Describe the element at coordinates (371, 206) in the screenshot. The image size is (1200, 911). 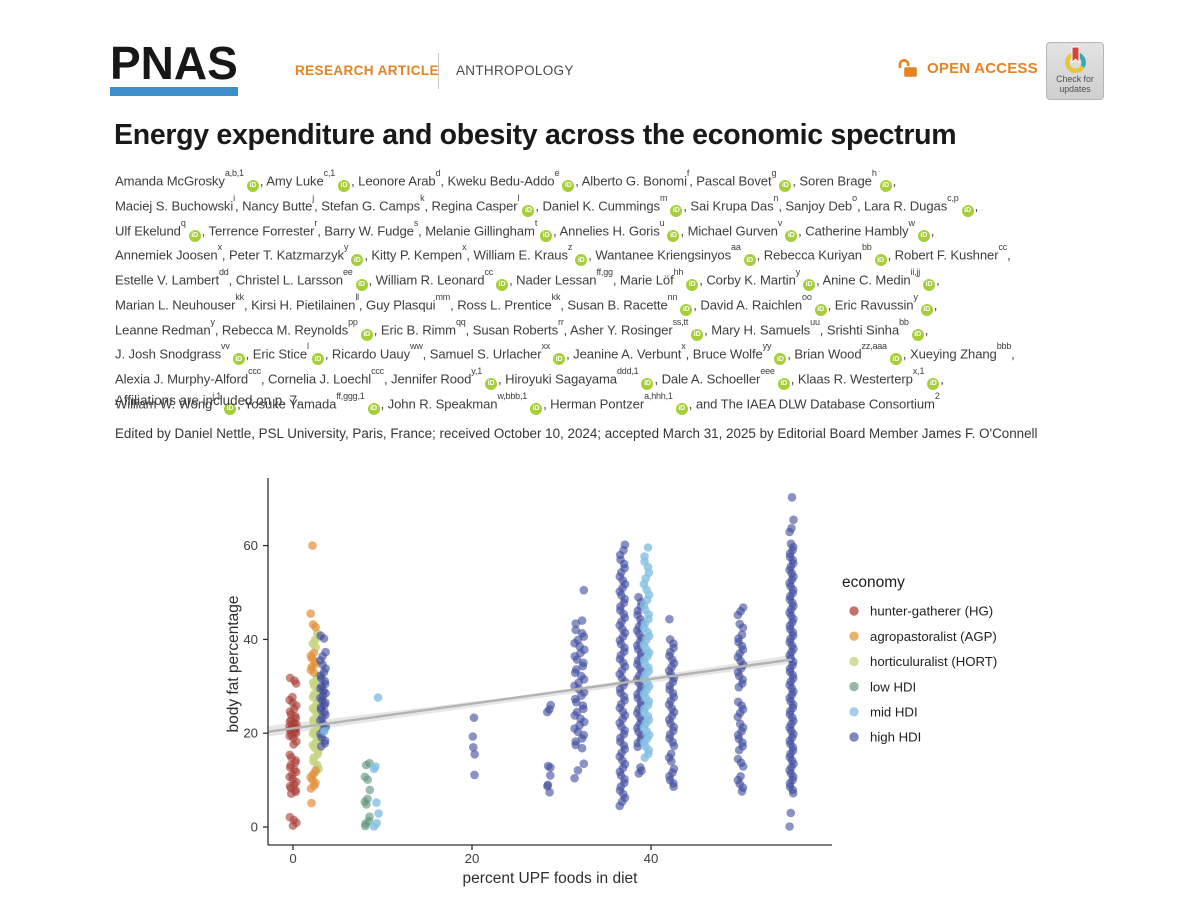
I see `author-name: Stefan G. Camps` at that location.